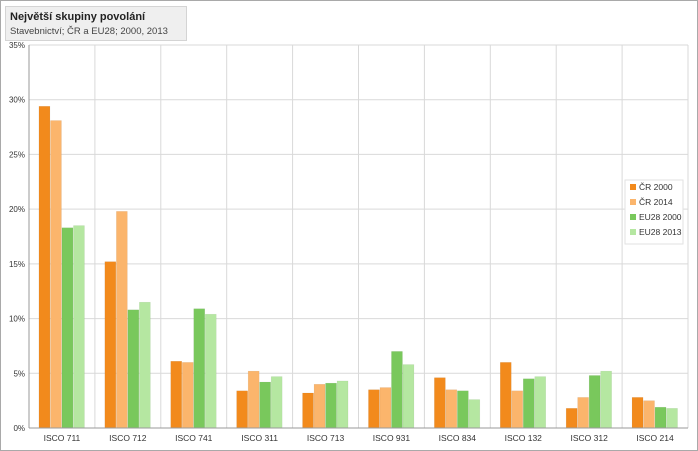 This screenshot has height=451, width=698. What do you see at coordinates (128, 438) in the screenshot?
I see `x-tick-label: ISCO 712` at bounding box center [128, 438].